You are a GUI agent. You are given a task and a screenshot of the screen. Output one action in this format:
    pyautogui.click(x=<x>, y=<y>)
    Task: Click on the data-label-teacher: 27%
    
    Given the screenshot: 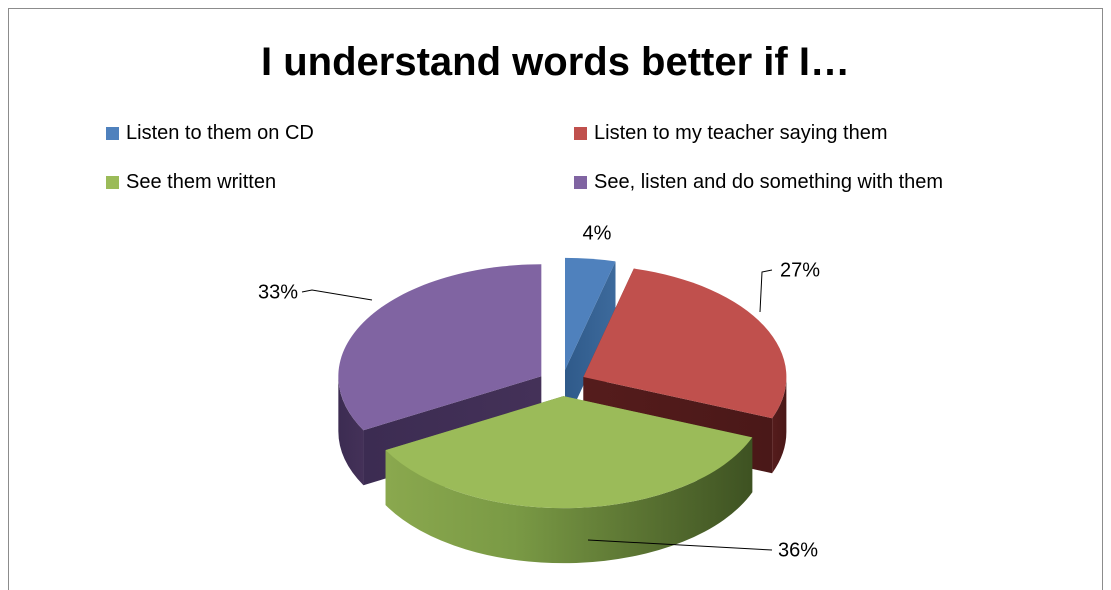 What is the action you would take?
    pyautogui.click(x=800, y=270)
    